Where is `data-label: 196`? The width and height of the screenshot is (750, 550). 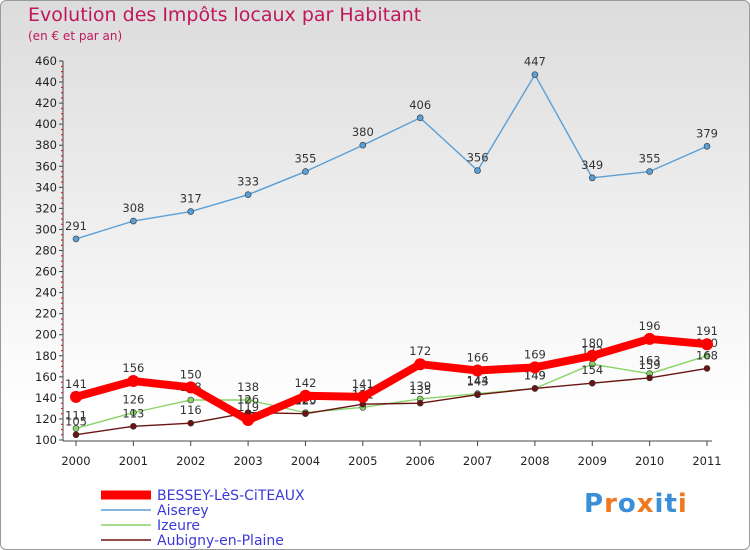 data-label: 196 is located at coordinates (650, 326).